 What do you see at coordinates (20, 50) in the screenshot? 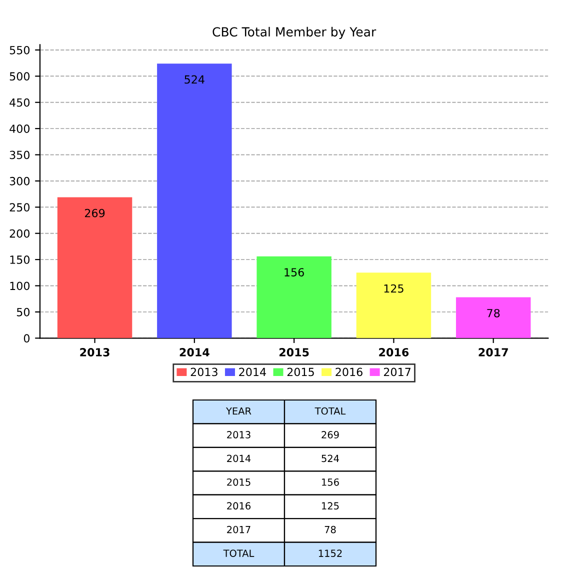
I see `y-tick-label: 550` at bounding box center [20, 50].